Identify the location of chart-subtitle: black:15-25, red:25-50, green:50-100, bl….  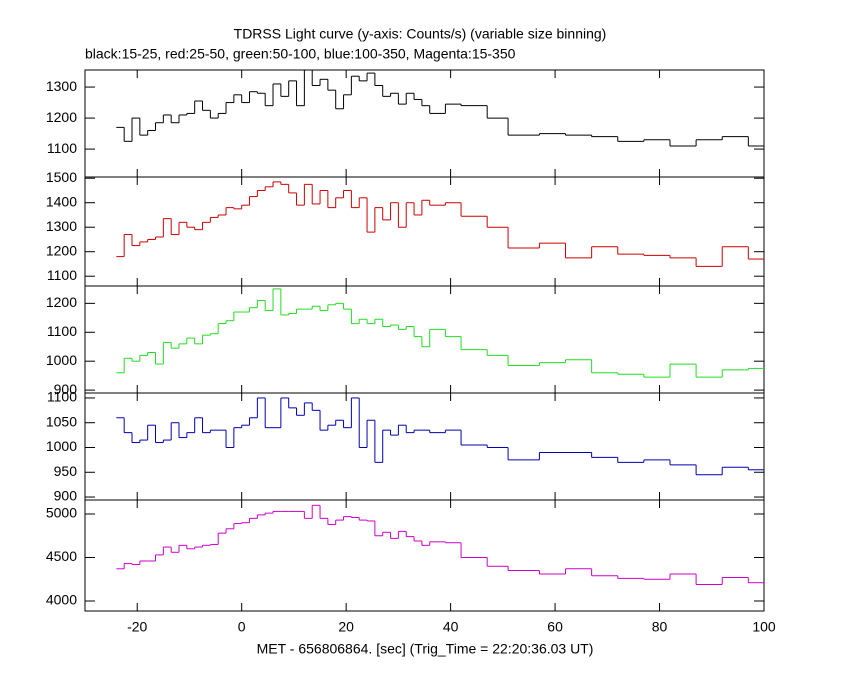
(300, 54).